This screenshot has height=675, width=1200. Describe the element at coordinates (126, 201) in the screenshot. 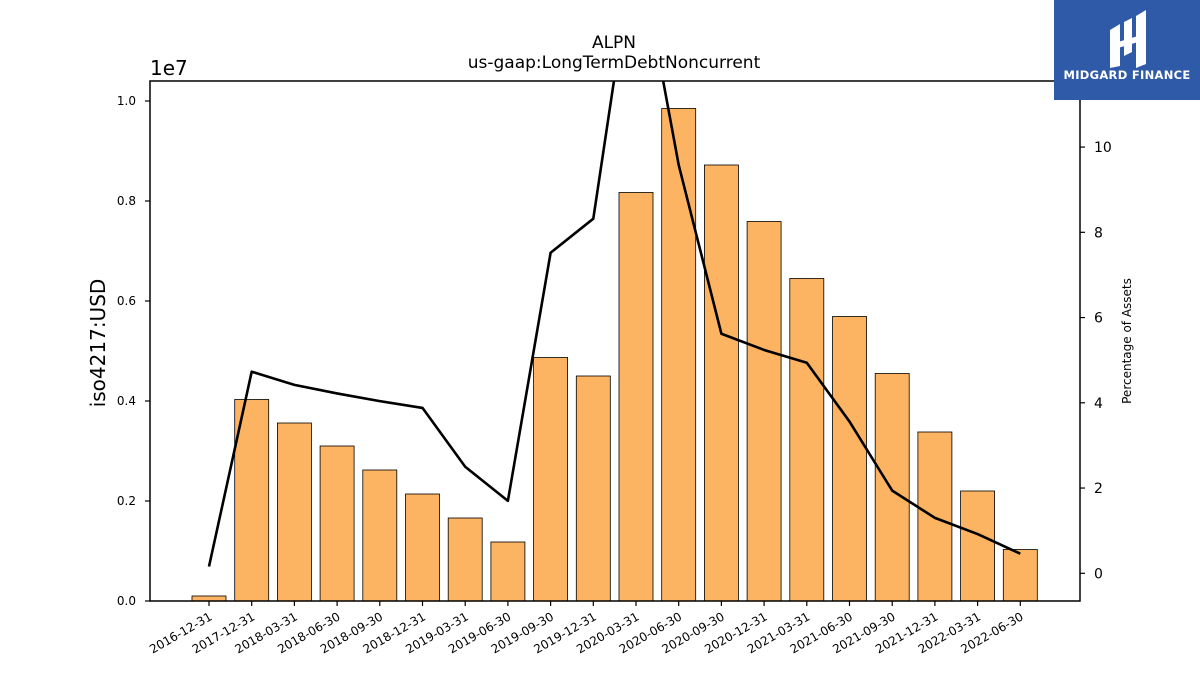

I see `y-tick-label: 0.8` at that location.